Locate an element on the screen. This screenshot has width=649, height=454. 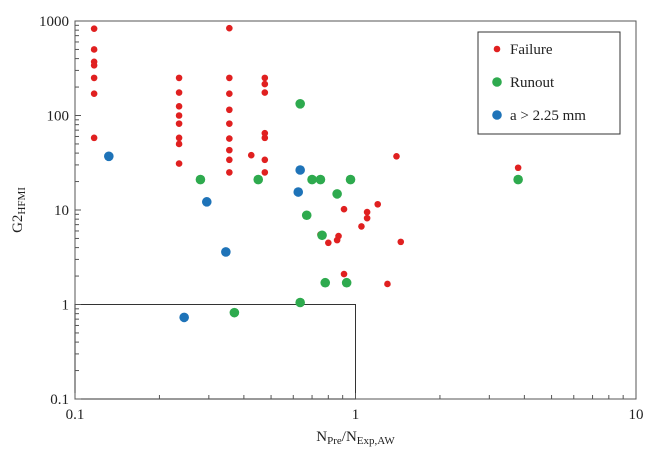
y-axis-title: G2HFMI is located at coordinates (19, 210).